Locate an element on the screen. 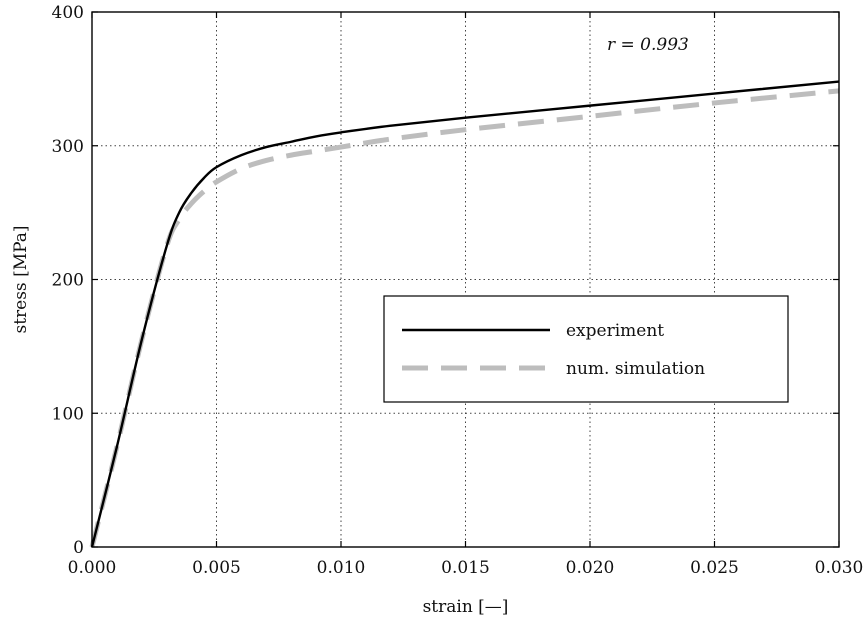 This screenshot has height=624, width=867. y-axis-label: stress [MPa] is located at coordinates (21, 279).